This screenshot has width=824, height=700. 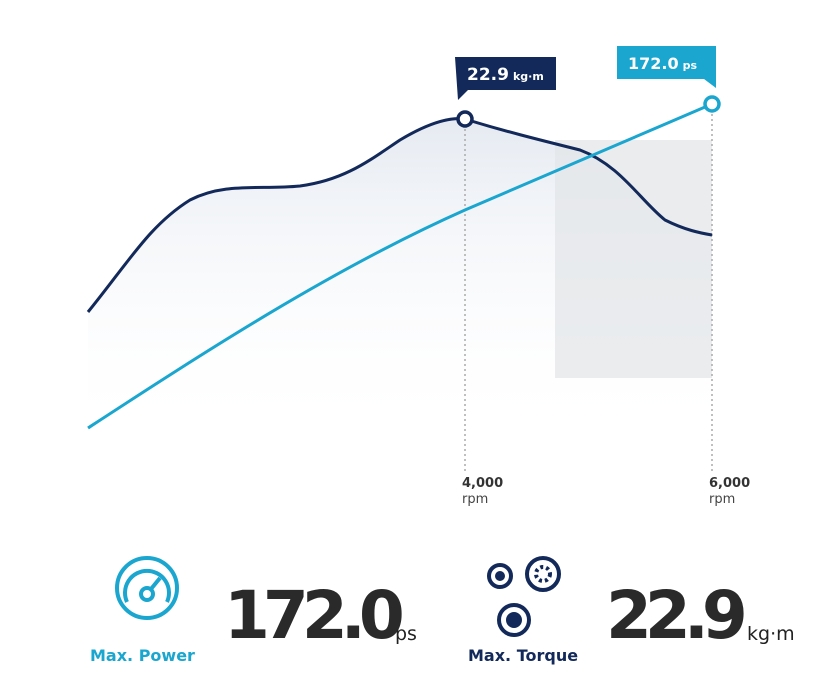 I want to click on power-spec: Max. Power 172.0 ps, so click(x=253, y=610).